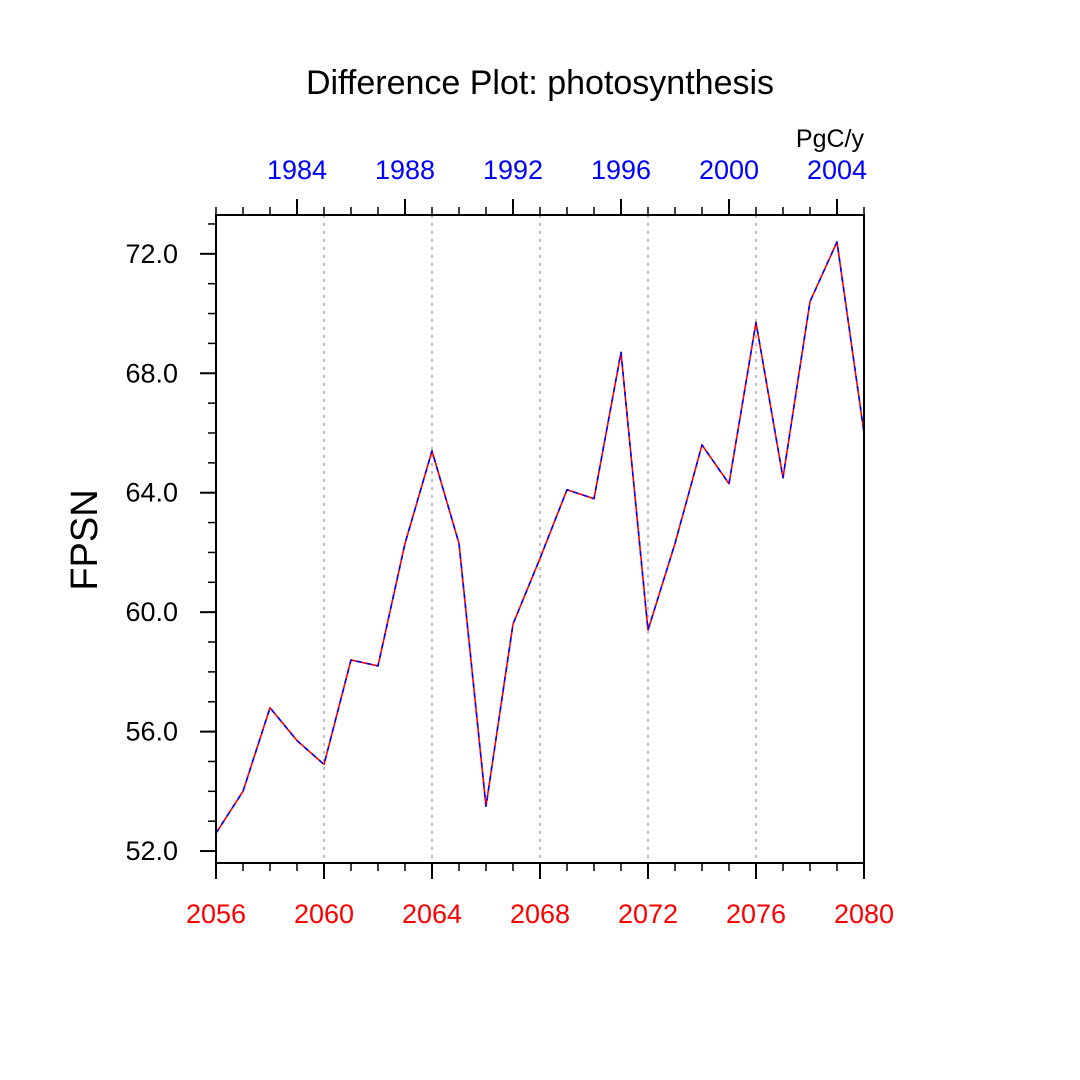 The image size is (1080, 1080). What do you see at coordinates (540, 914) in the screenshot?
I see `x-tick-label: 2068` at bounding box center [540, 914].